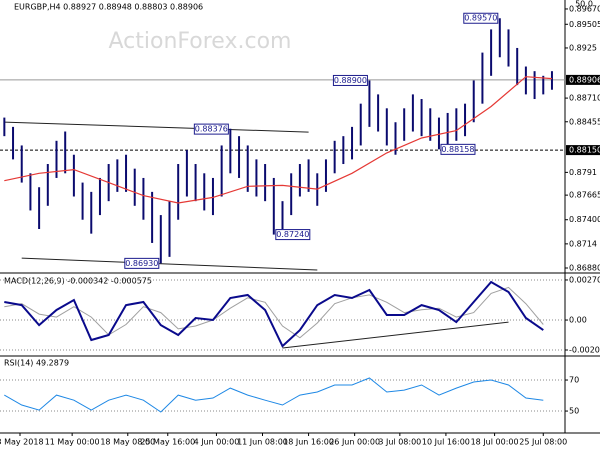 This screenshot has width=600, height=450. What do you see at coordinates (217, 442) in the screenshot?
I see `x-tick-label: 4 Jun 00:00` at bounding box center [217, 442].